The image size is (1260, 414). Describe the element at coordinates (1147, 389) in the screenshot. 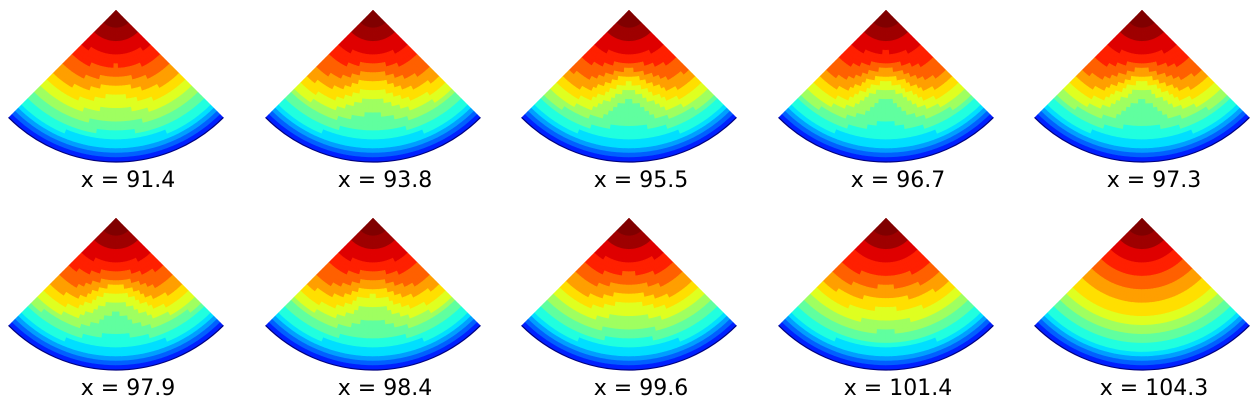

I see `panel-x-label: x = 104.3` at that location.